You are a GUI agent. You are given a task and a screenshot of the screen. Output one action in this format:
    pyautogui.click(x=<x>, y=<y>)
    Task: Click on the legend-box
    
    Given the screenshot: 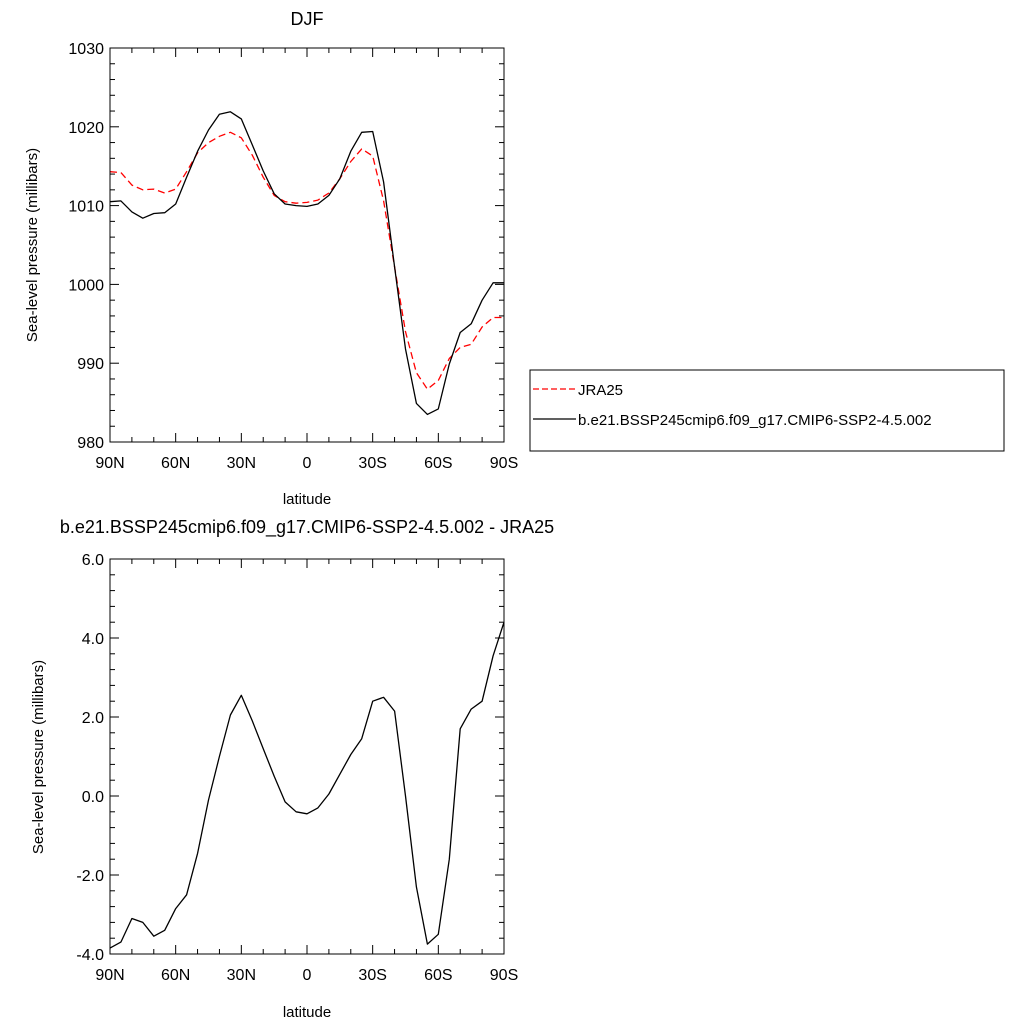 What is the action you would take?
    pyautogui.click(x=767, y=410)
    